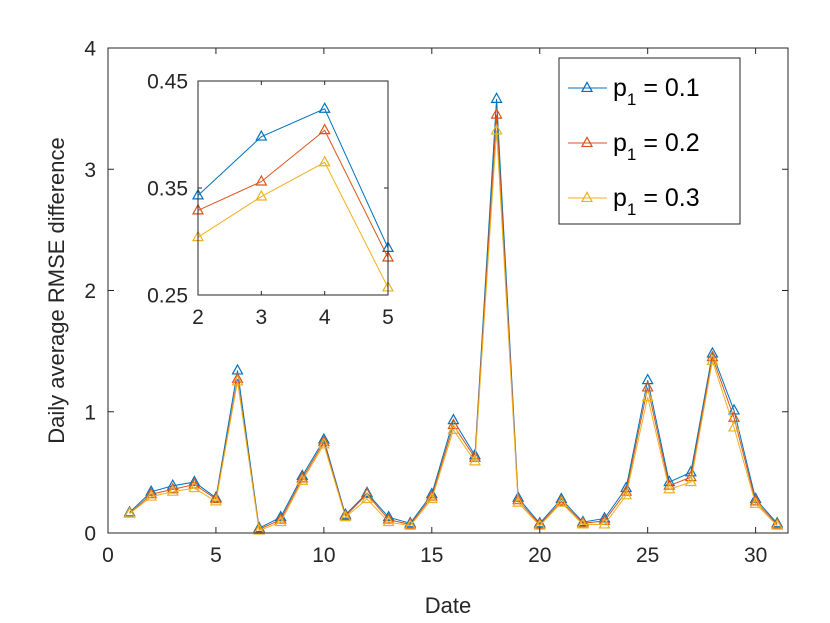 Image resolution: width=830 pixels, height=623 pixels. Describe the element at coordinates (90, 170) in the screenshot. I see `main-y-tick-label: 3` at that location.